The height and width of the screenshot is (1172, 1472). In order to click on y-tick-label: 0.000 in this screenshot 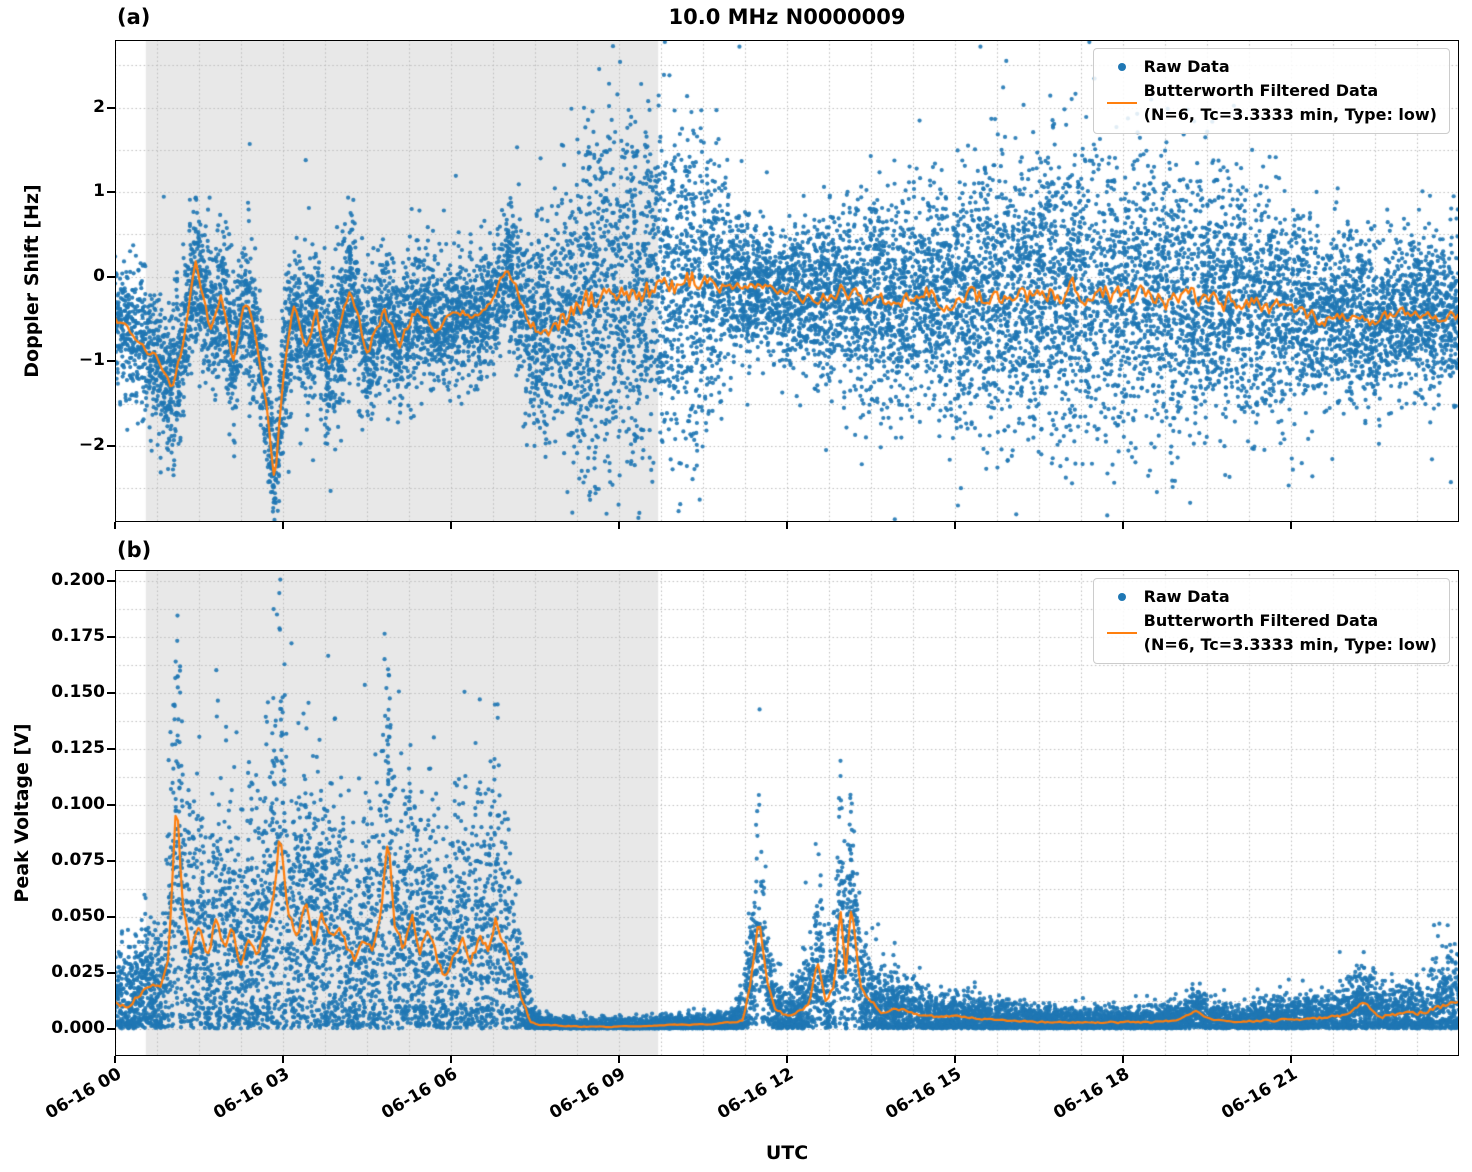, I will do `click(78, 1028)`.